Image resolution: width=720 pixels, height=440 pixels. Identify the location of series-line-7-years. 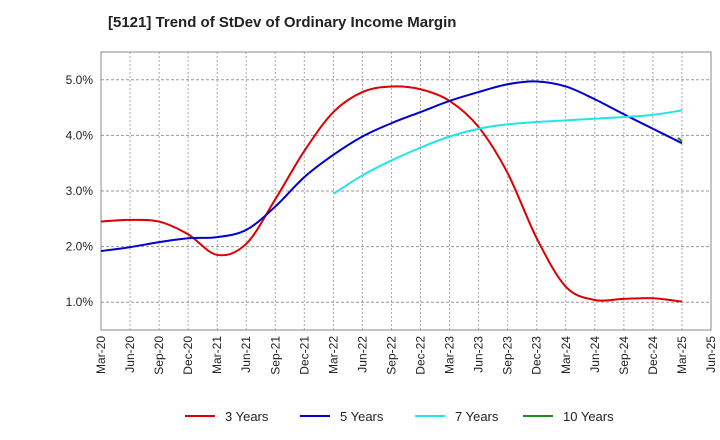
(507, 152).